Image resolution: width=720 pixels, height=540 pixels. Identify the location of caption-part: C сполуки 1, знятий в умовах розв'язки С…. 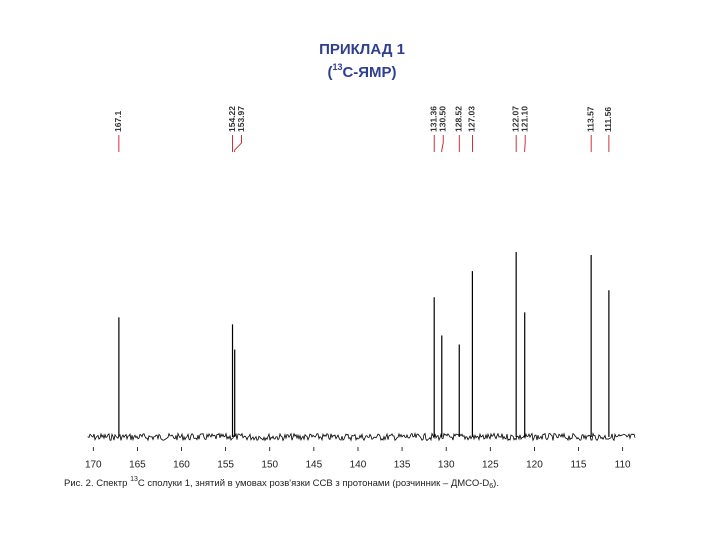
(314, 483).